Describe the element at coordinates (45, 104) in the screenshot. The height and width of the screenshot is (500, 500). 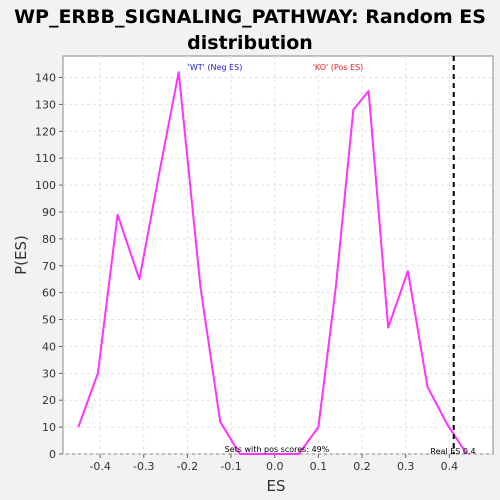
I see `y-tick-label: 130` at that location.